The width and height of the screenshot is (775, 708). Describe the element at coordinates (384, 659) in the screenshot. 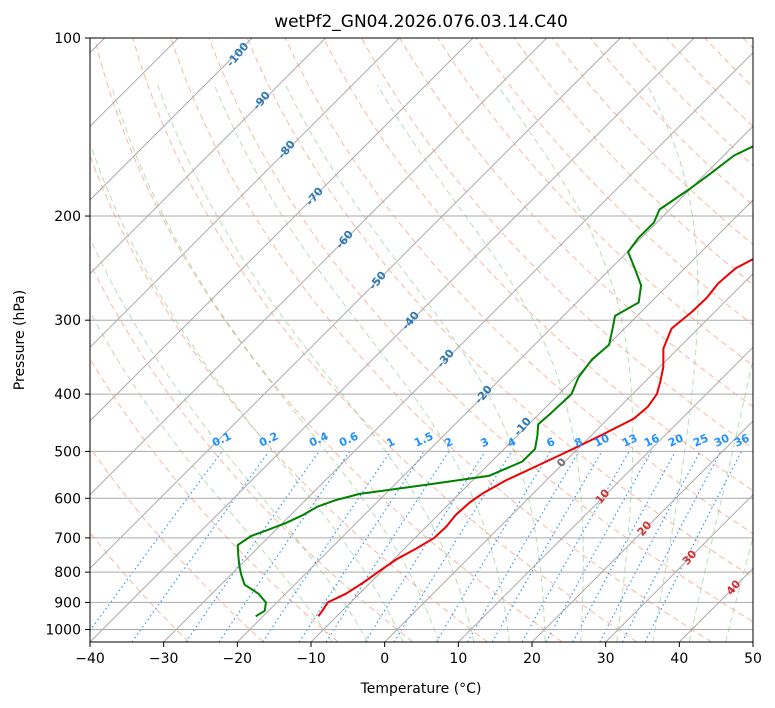

I see `x-tick-label: 0` at that location.